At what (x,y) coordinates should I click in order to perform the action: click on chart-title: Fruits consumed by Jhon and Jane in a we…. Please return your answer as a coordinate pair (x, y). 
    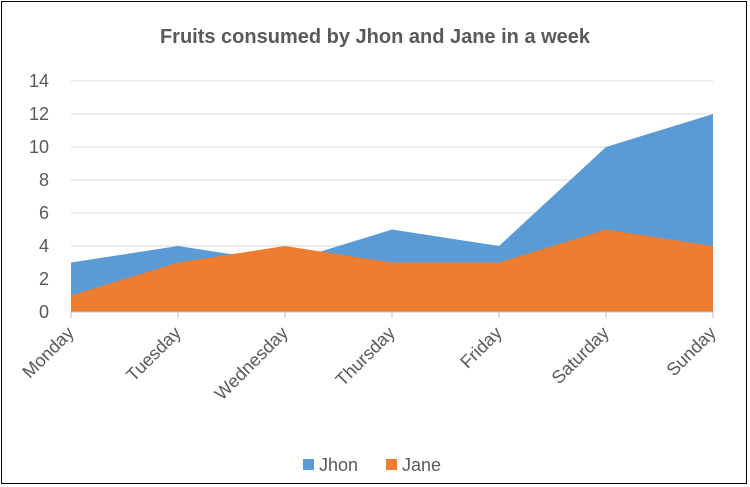
    Looking at the image, I should click on (375, 37).